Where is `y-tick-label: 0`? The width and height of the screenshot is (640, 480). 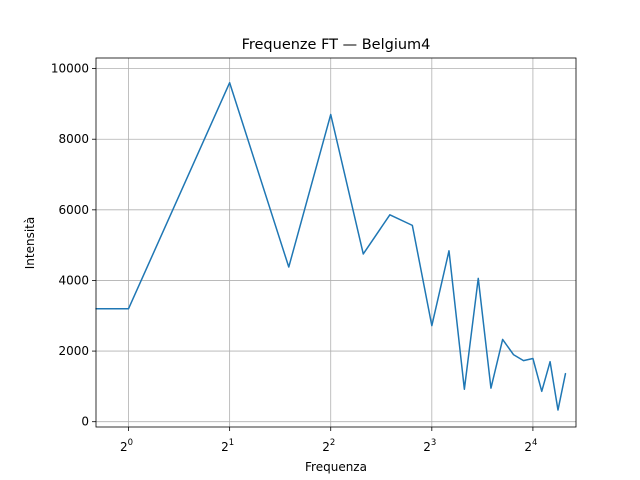
y-tick-label: 0 is located at coordinates (85, 422).